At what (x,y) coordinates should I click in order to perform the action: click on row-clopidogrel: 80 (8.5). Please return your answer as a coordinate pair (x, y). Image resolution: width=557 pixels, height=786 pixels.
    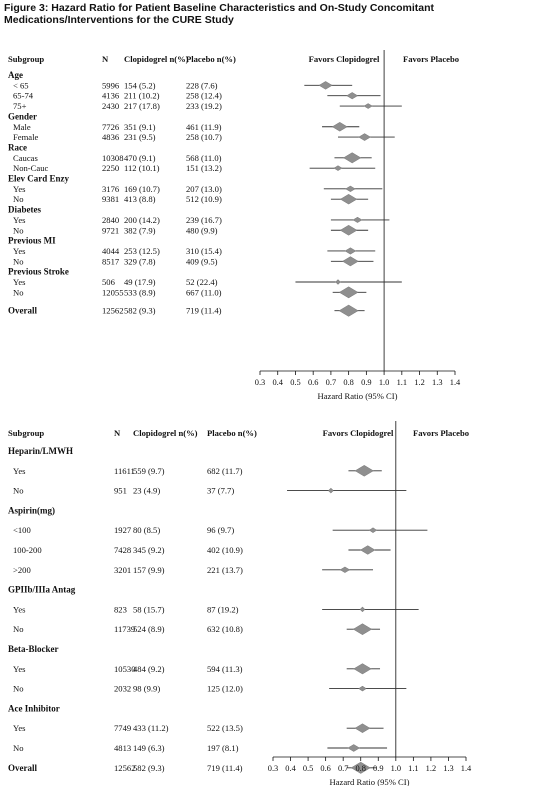
    Looking at the image, I should click on (146, 530).